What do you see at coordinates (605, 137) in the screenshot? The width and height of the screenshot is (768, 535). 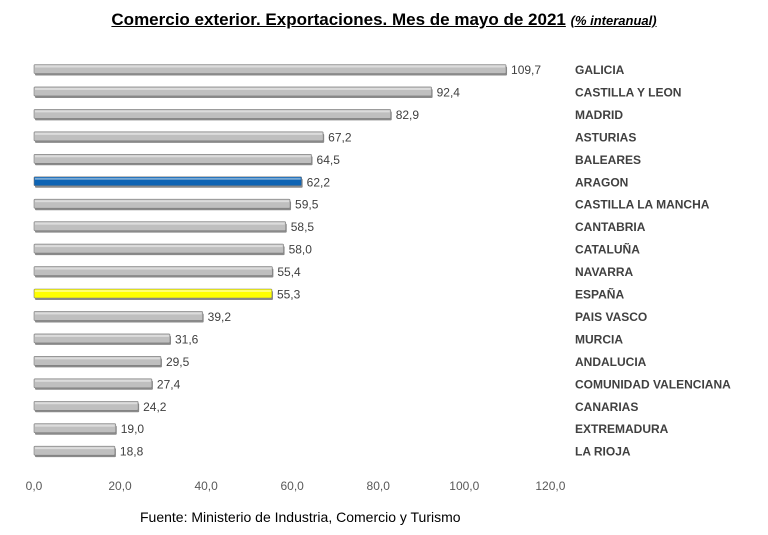 I see `category-label: ASTURIAS` at bounding box center [605, 137].